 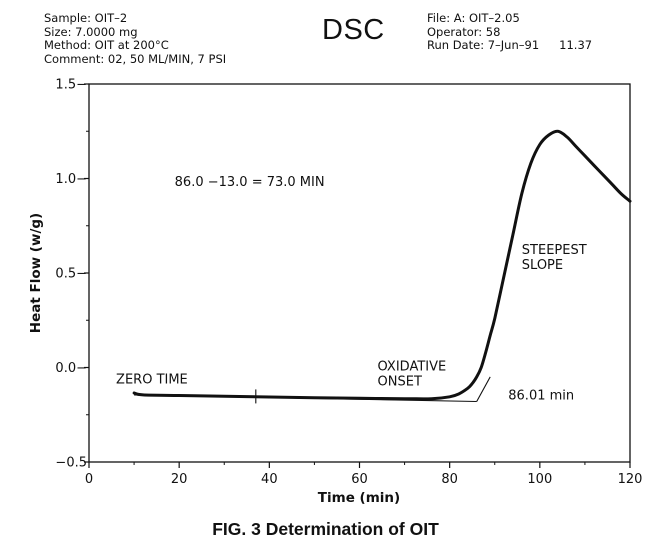 I want to click on y-tick-label: −0.5, so click(x=71, y=463).